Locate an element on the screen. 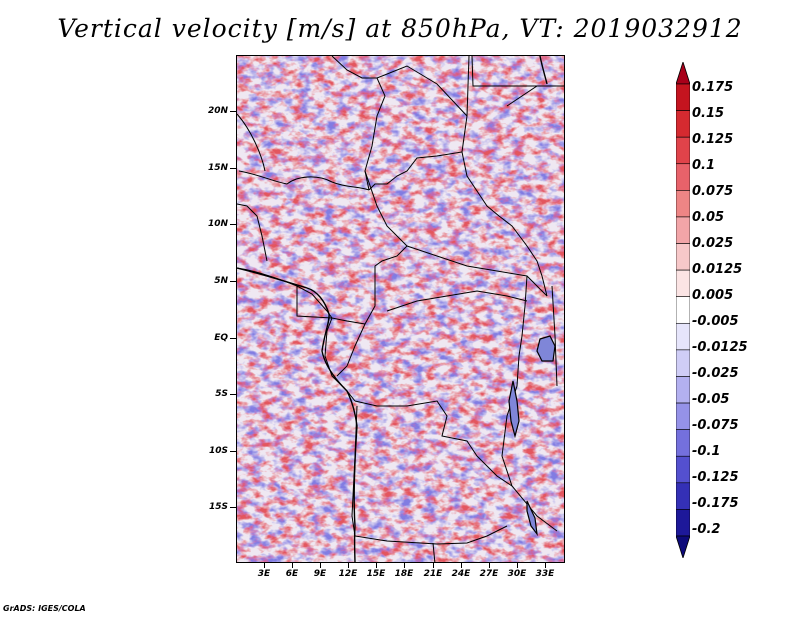  colorbar-label: 0.15 is located at coordinates (708, 113).